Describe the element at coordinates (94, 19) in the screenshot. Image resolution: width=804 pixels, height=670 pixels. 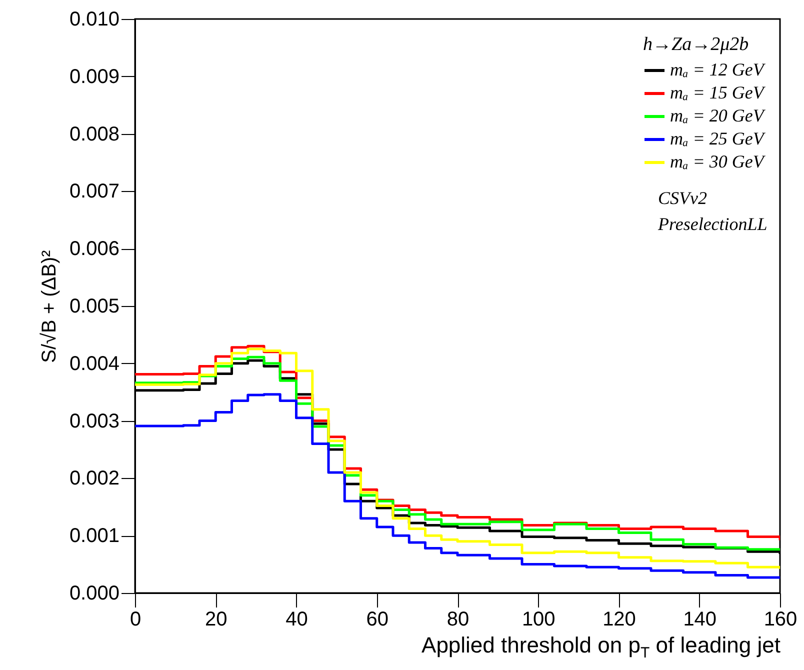
I see `y-tick-label: 0.010` at that location.